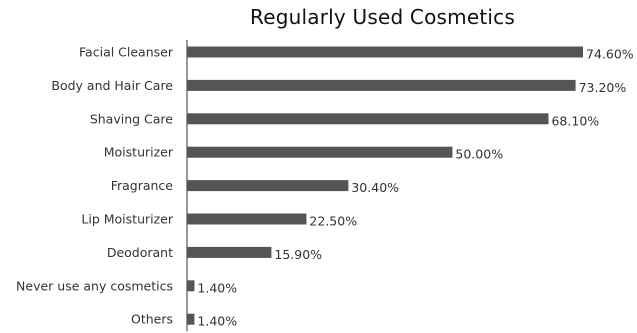 Image resolution: width=637 pixels, height=333 pixels. What do you see at coordinates (131, 118) in the screenshot?
I see `category-label: Shaving Care` at bounding box center [131, 118].